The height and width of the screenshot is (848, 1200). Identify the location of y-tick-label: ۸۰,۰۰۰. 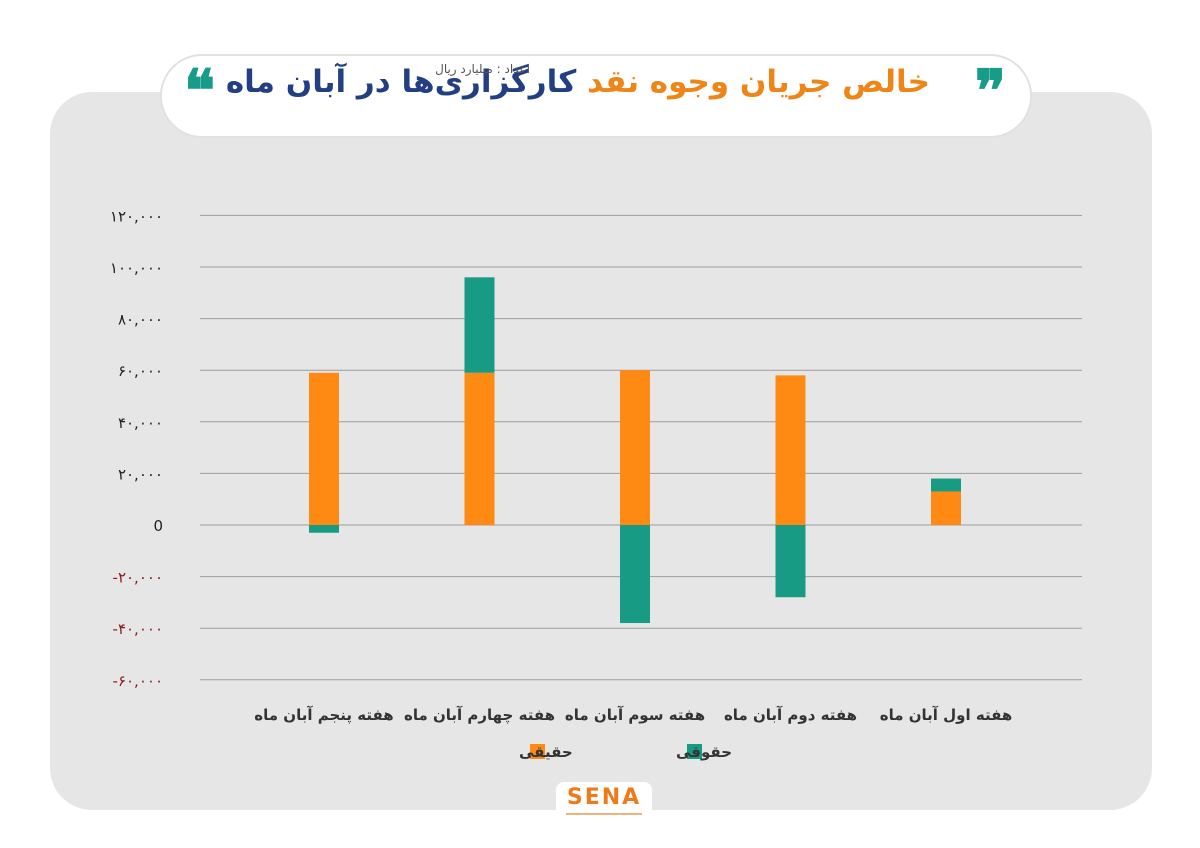
(140, 320).